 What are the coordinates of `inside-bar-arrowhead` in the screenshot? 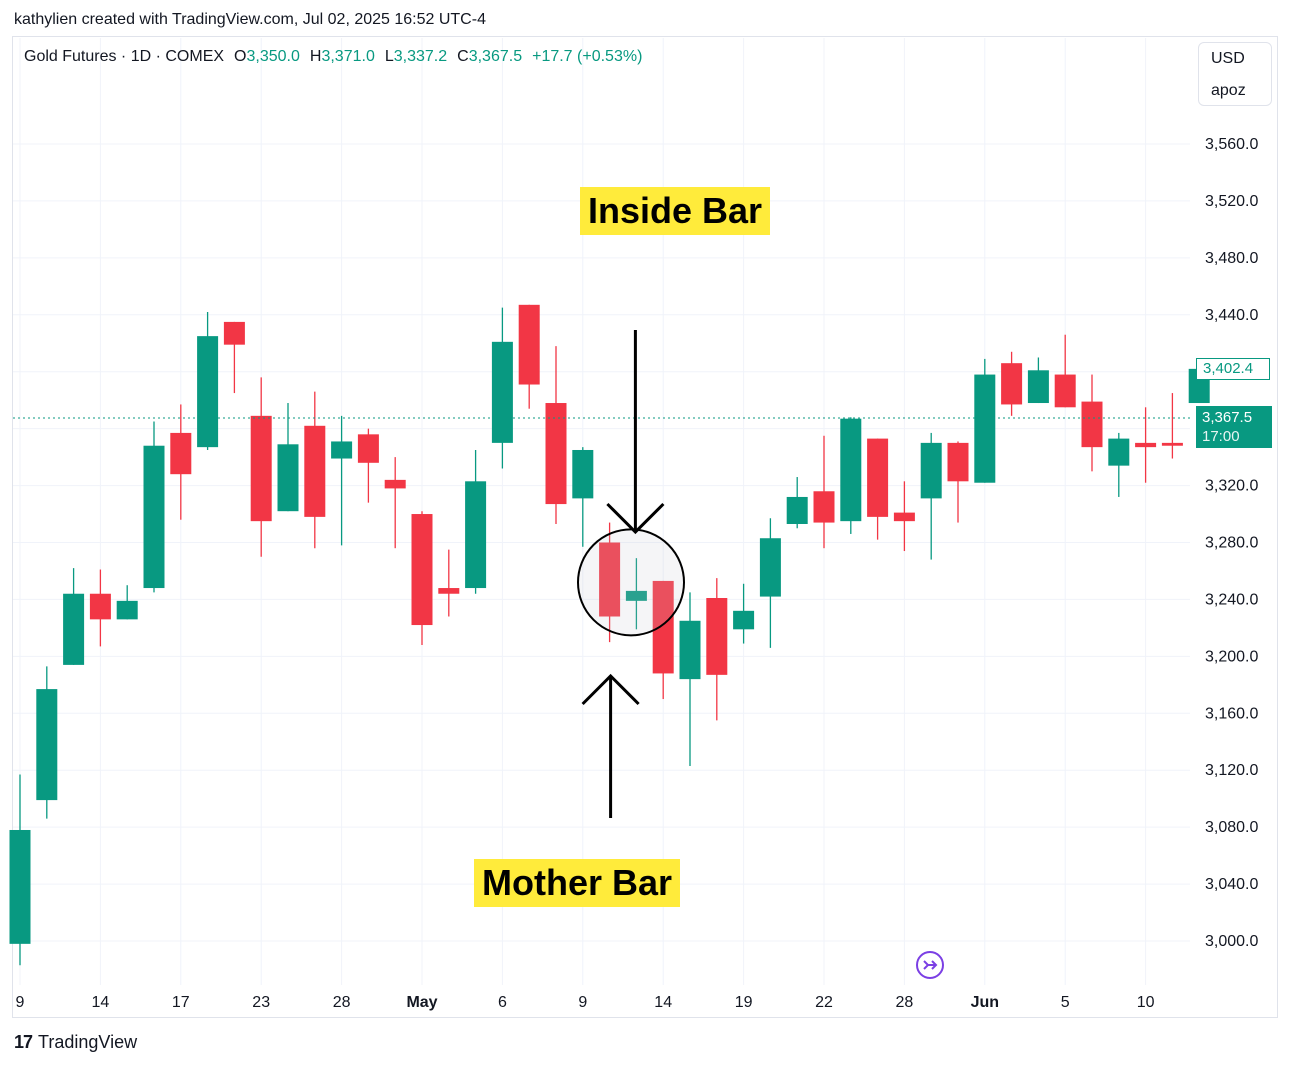 It's located at (635, 518).